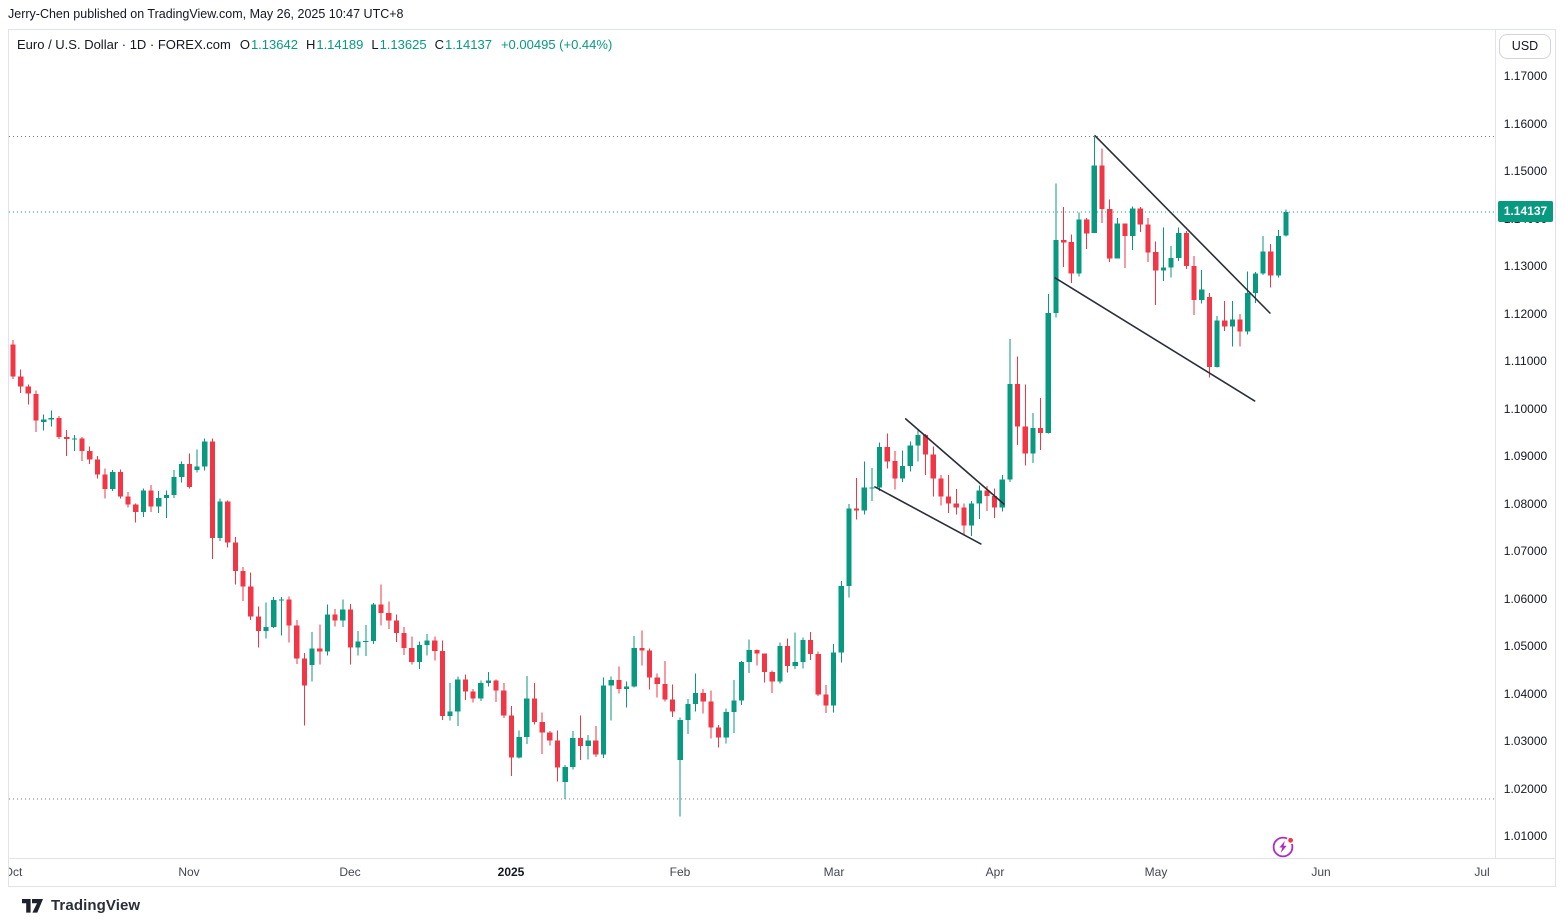 Image resolution: width=1565 pixels, height=923 pixels. I want to click on time-tick-apr: Apr, so click(995, 872).